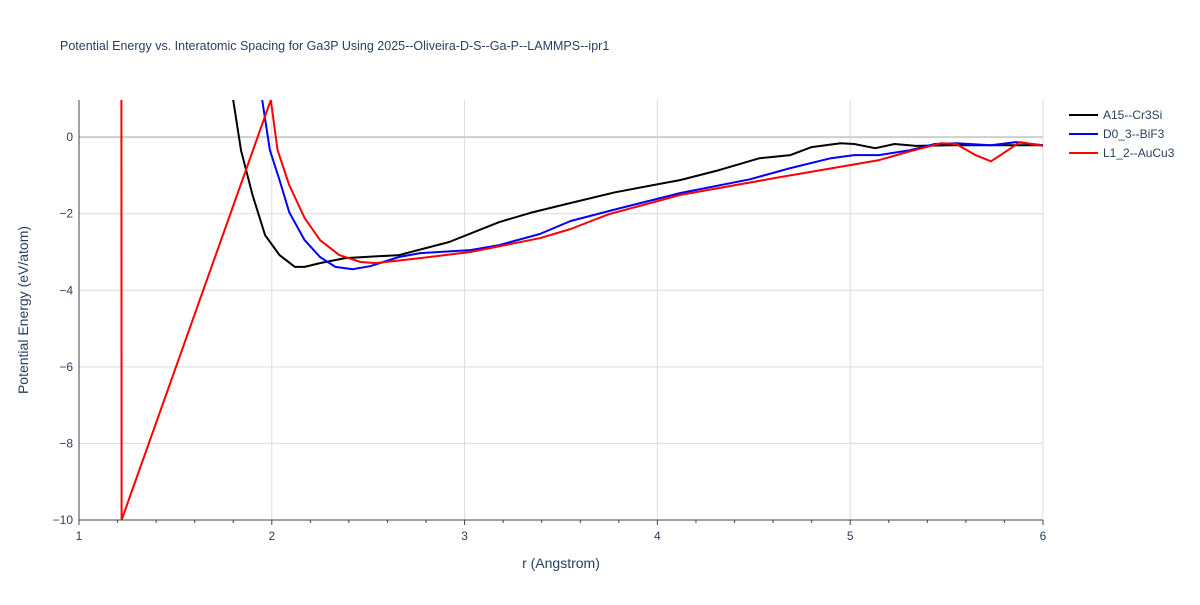  What do you see at coordinates (850, 536) in the screenshot?
I see `x-tick-label: 5` at bounding box center [850, 536].